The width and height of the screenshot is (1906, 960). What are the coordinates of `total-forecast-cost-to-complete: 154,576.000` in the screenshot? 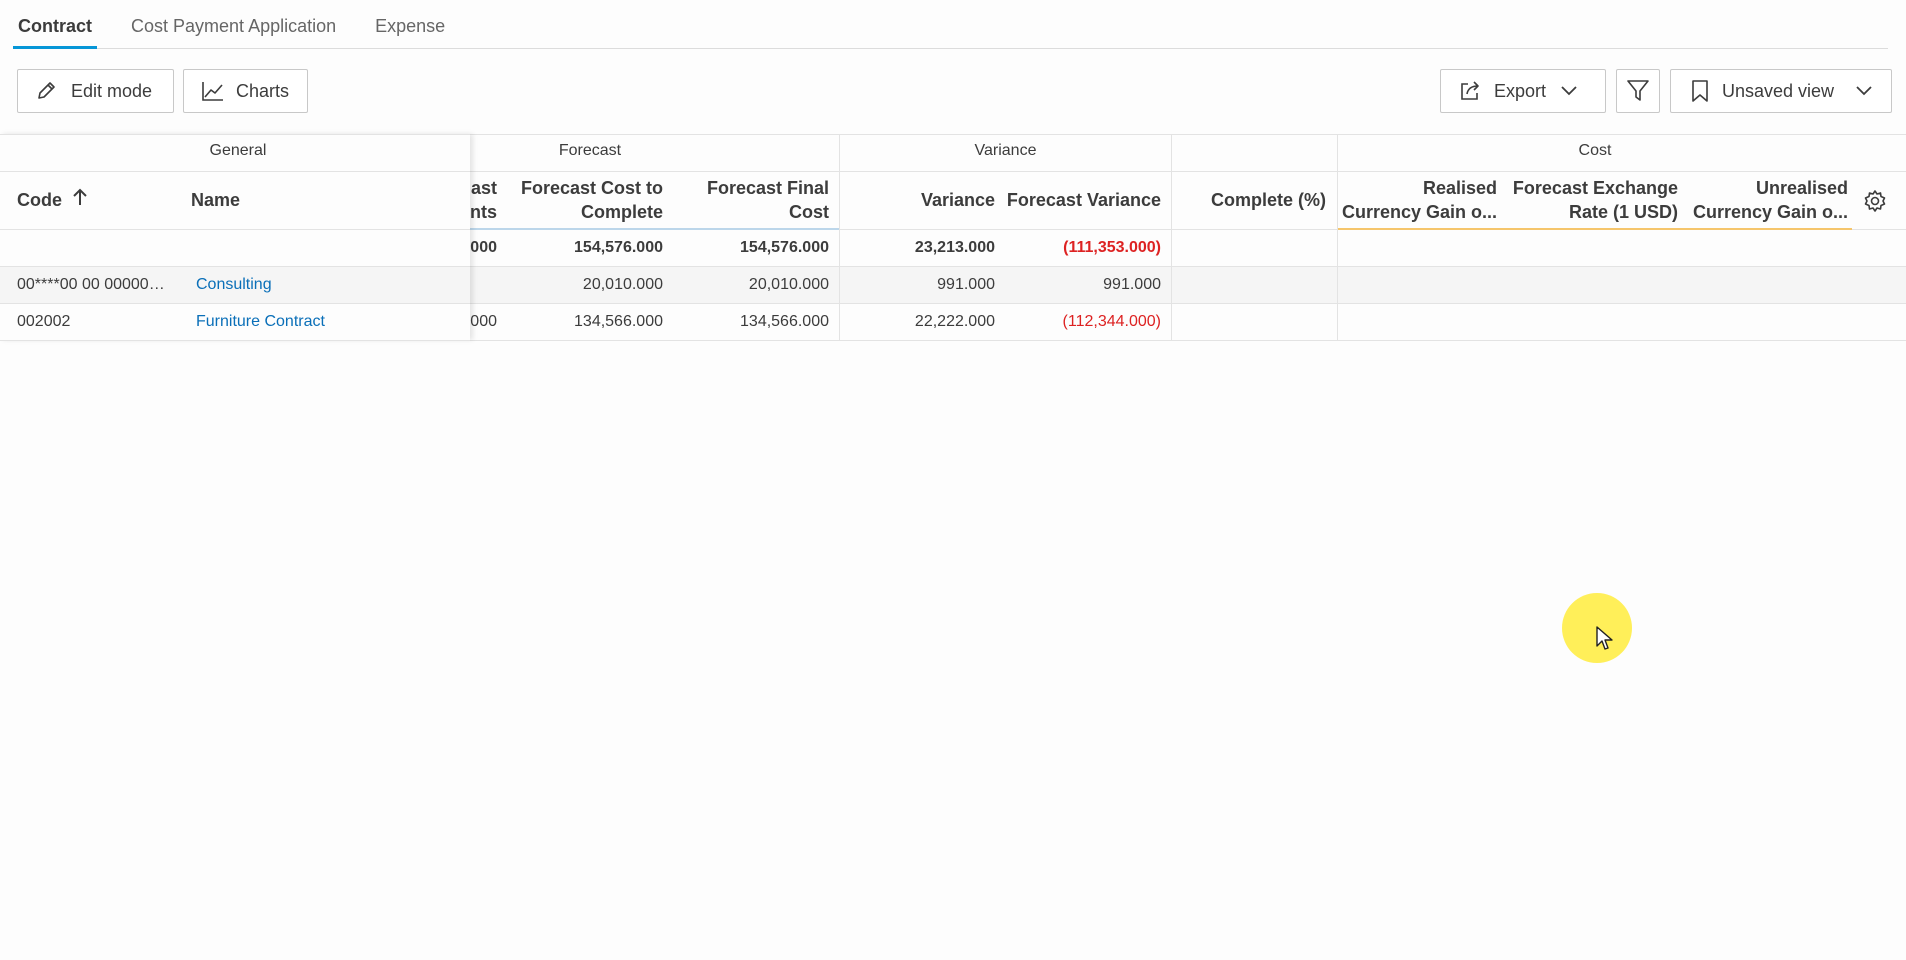 It's located at (618, 247).